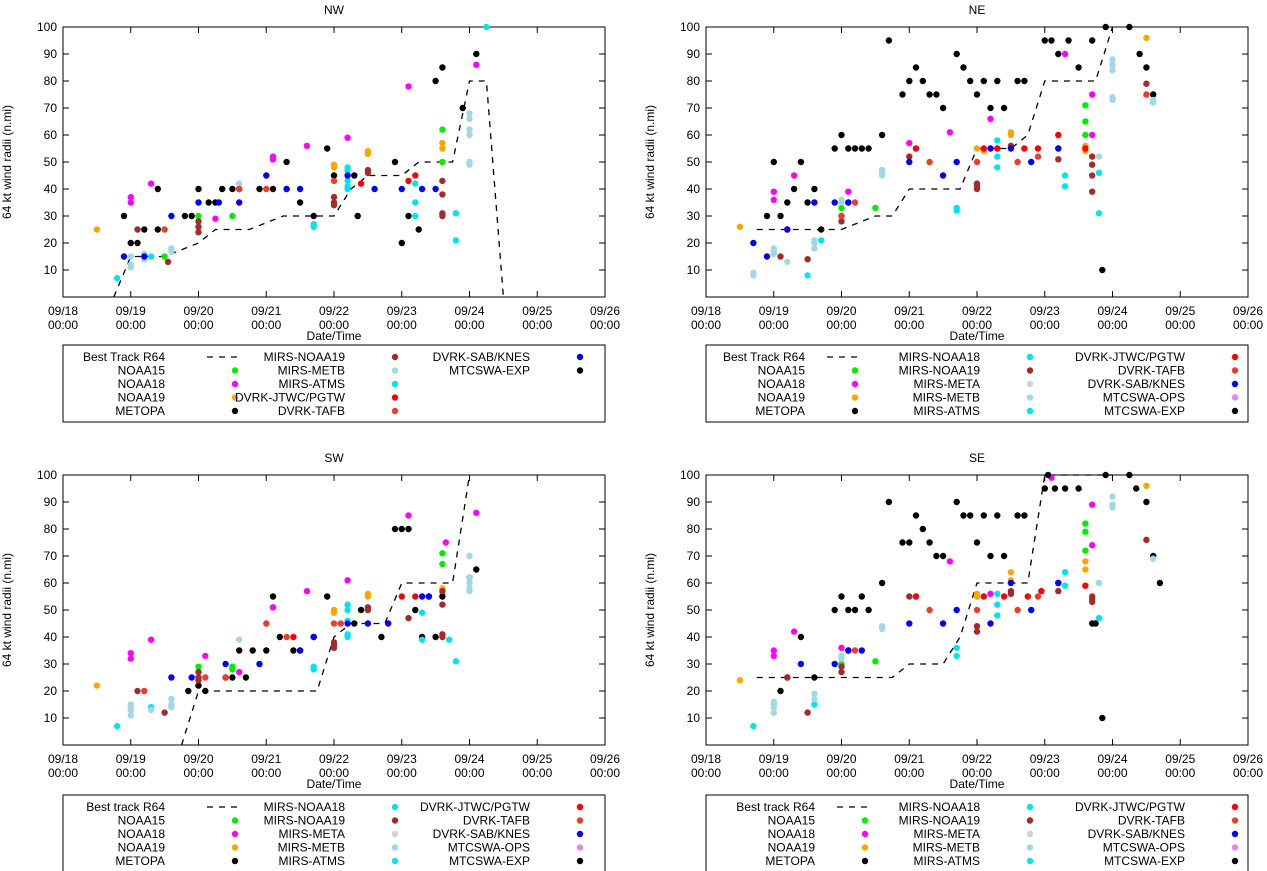  I want to click on series-noaa18, so click(303, 141).